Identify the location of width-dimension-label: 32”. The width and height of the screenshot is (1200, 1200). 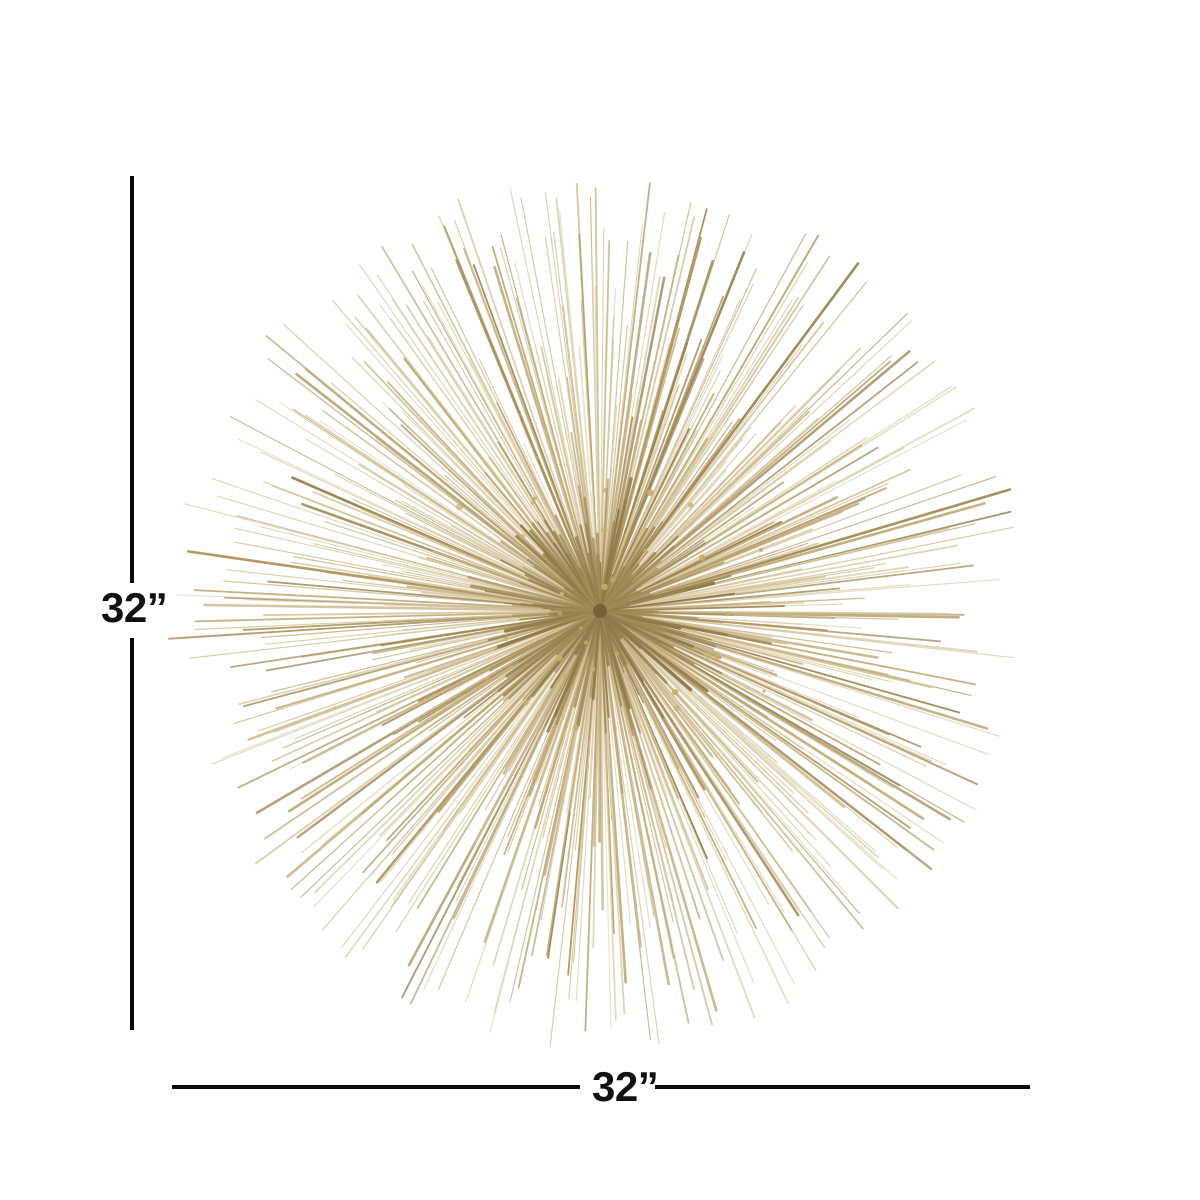
(625, 1086).